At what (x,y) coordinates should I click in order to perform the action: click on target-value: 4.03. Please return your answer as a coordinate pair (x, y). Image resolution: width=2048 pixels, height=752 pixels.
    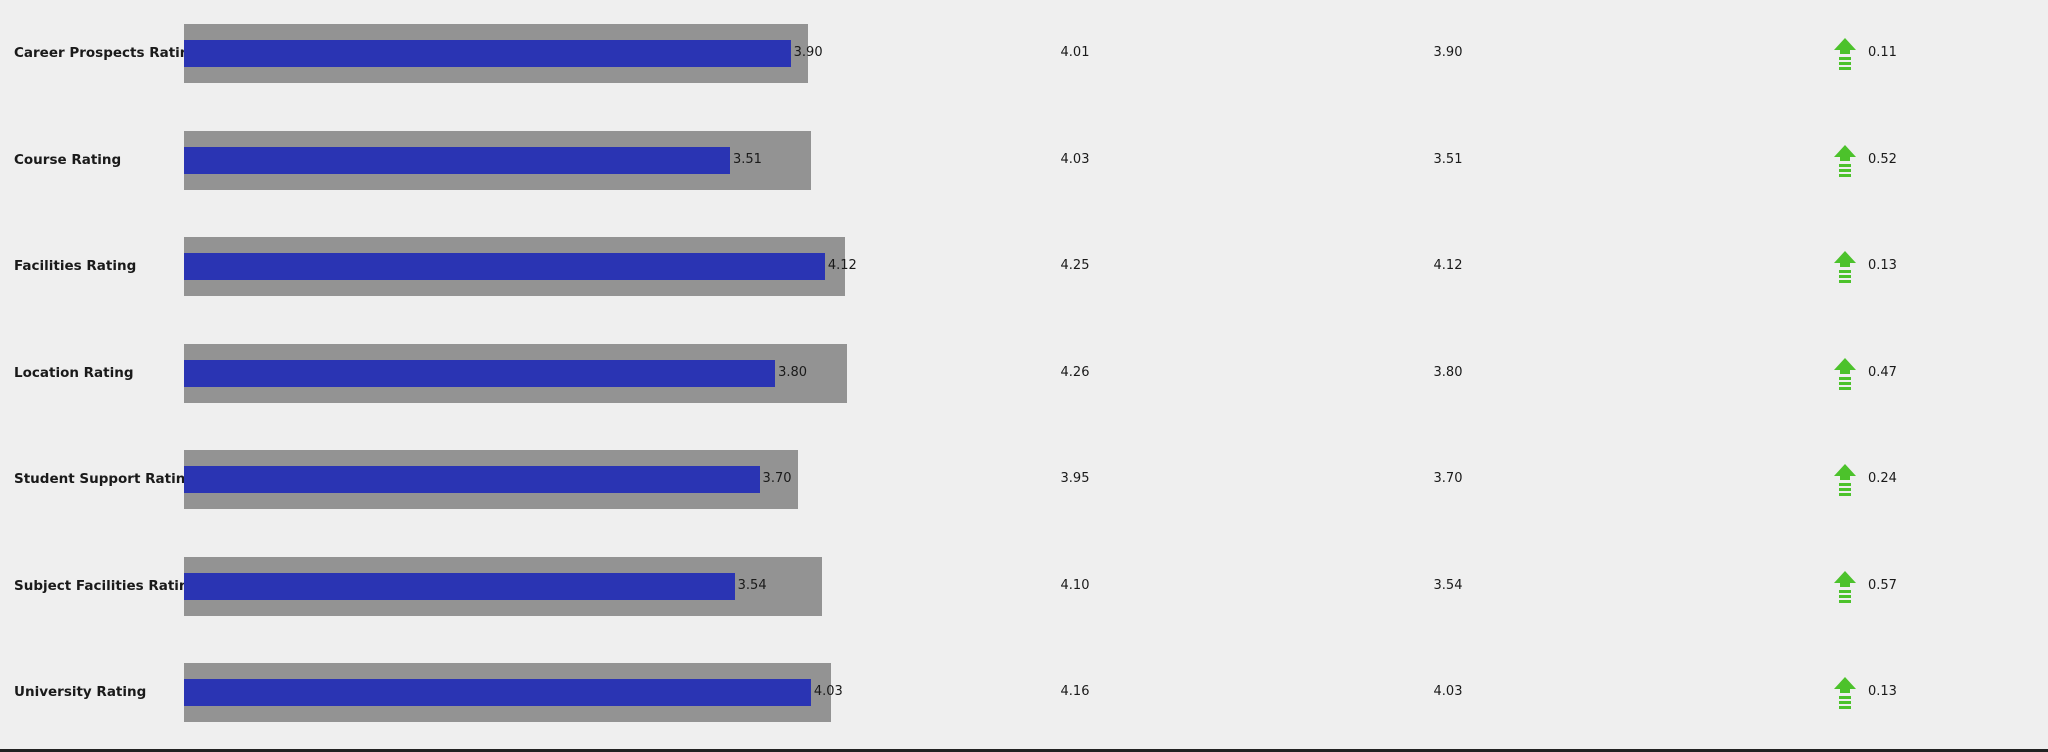
    Looking at the image, I should click on (1075, 159).